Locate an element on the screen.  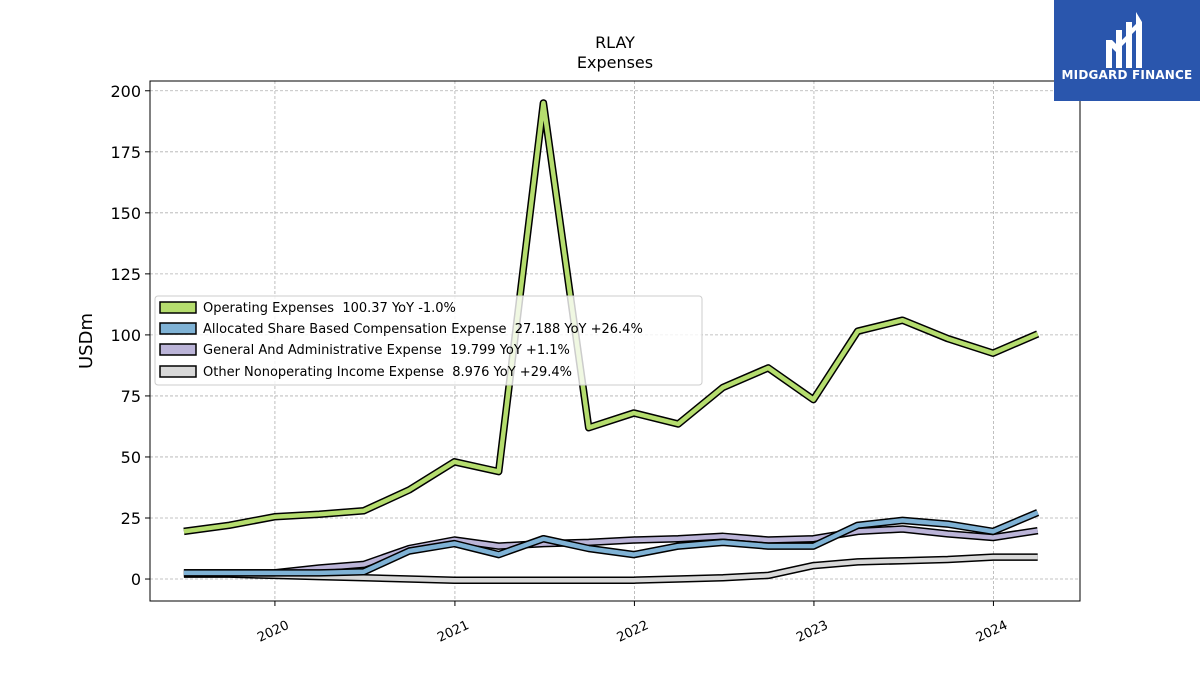
legend-box is located at coordinates (428, 340).